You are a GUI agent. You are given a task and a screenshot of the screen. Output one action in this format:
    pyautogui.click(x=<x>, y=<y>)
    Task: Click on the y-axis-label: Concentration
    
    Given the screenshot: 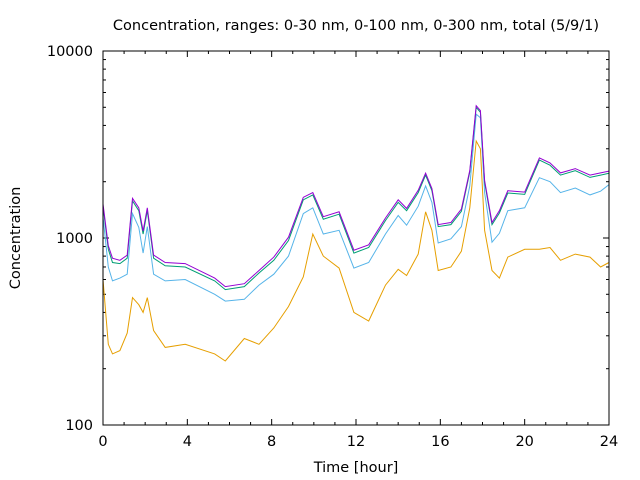 What is the action you would take?
    pyautogui.click(x=16, y=238)
    